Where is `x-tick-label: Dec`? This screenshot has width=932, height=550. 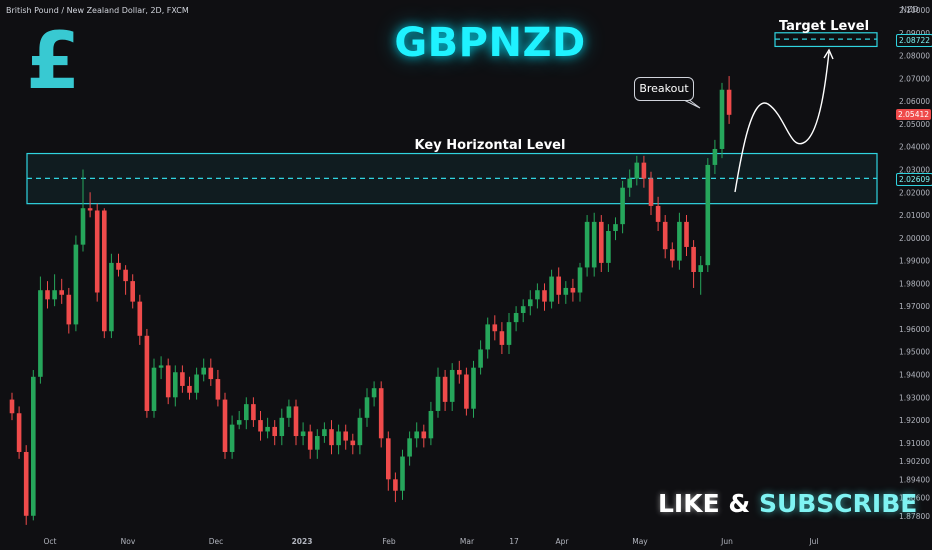
x-tick-label: Dec is located at coordinates (216, 541).